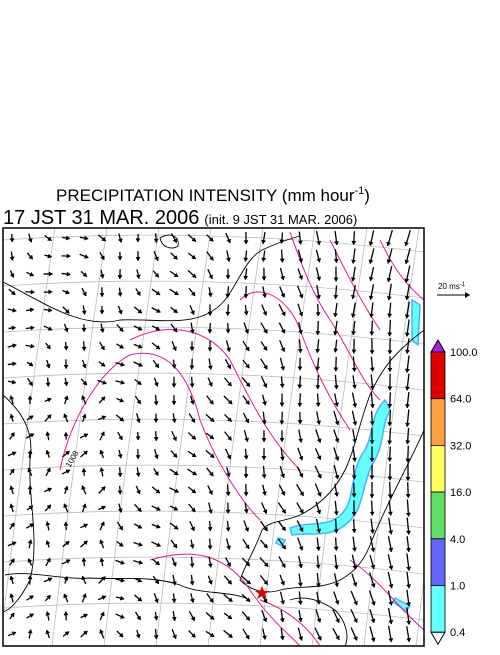 This screenshot has height=655, width=500. I want to click on legend-label: 100.0, so click(464, 353).